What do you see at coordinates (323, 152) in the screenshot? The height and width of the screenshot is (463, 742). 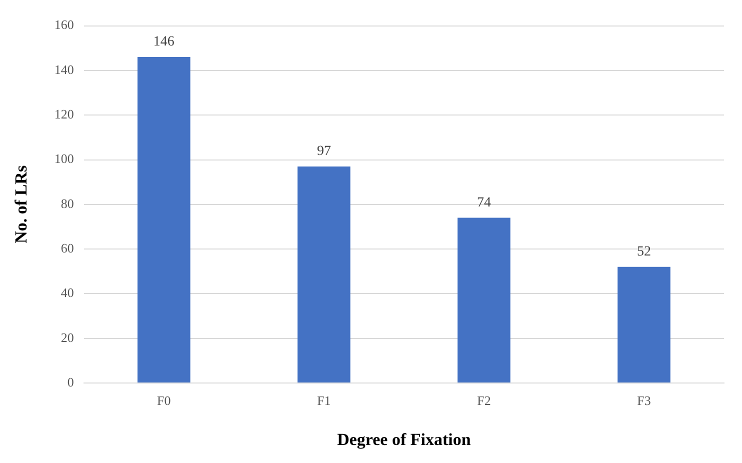 I see `data-label: 97` at bounding box center [323, 152].